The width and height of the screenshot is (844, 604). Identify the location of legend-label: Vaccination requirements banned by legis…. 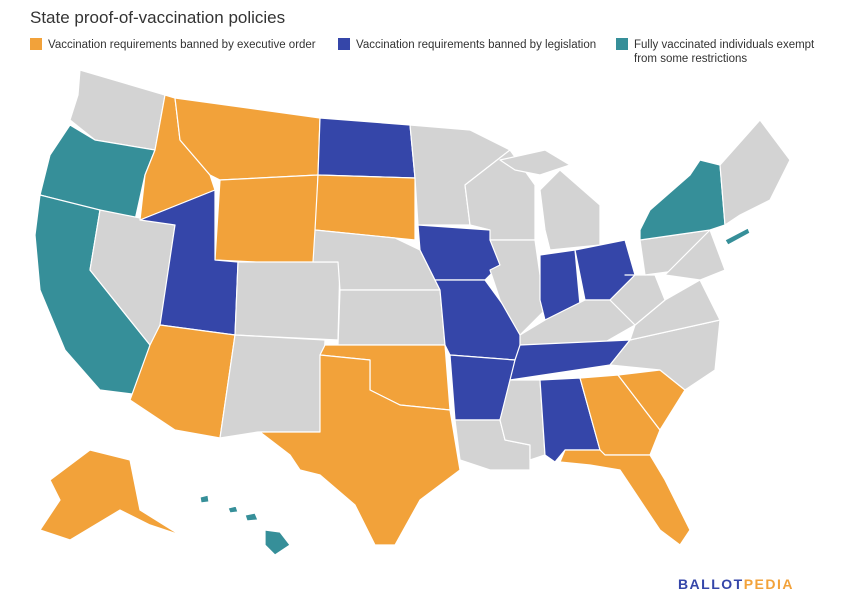
(476, 45).